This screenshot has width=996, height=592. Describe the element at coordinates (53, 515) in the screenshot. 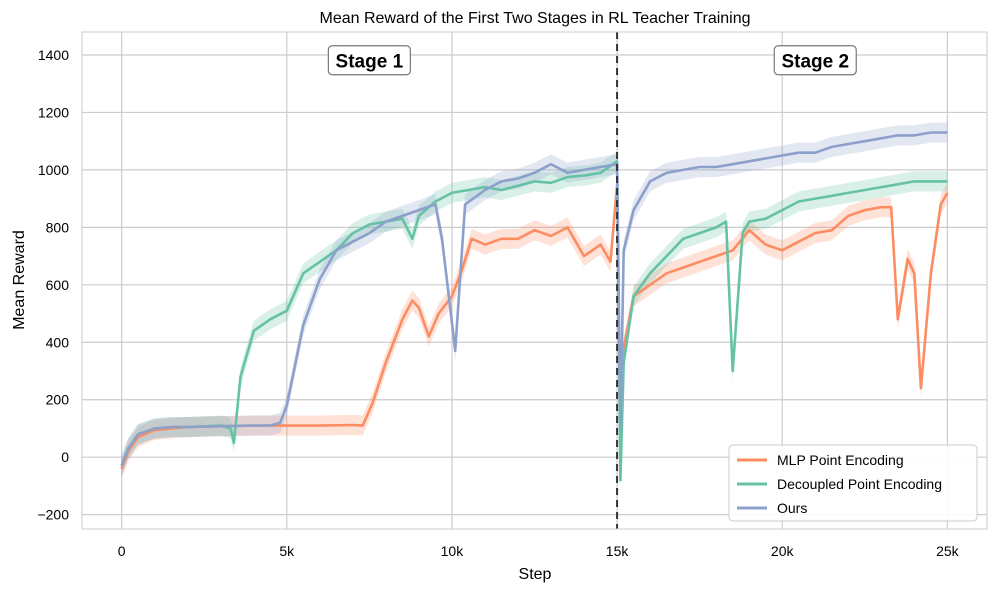

I see `y-tick-label: −200` at that location.